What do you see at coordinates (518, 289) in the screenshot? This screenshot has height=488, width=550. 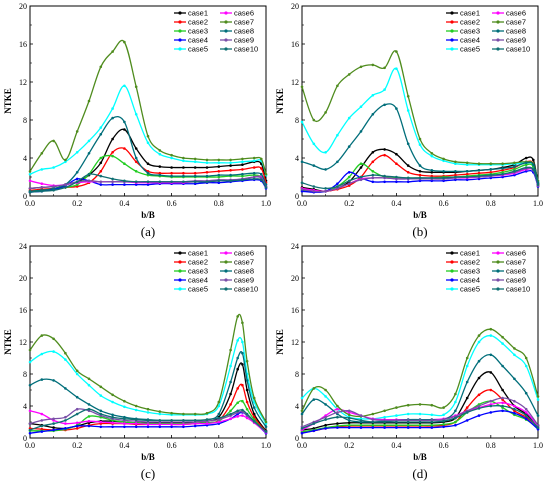 I see `legend-label: case10` at bounding box center [518, 289].